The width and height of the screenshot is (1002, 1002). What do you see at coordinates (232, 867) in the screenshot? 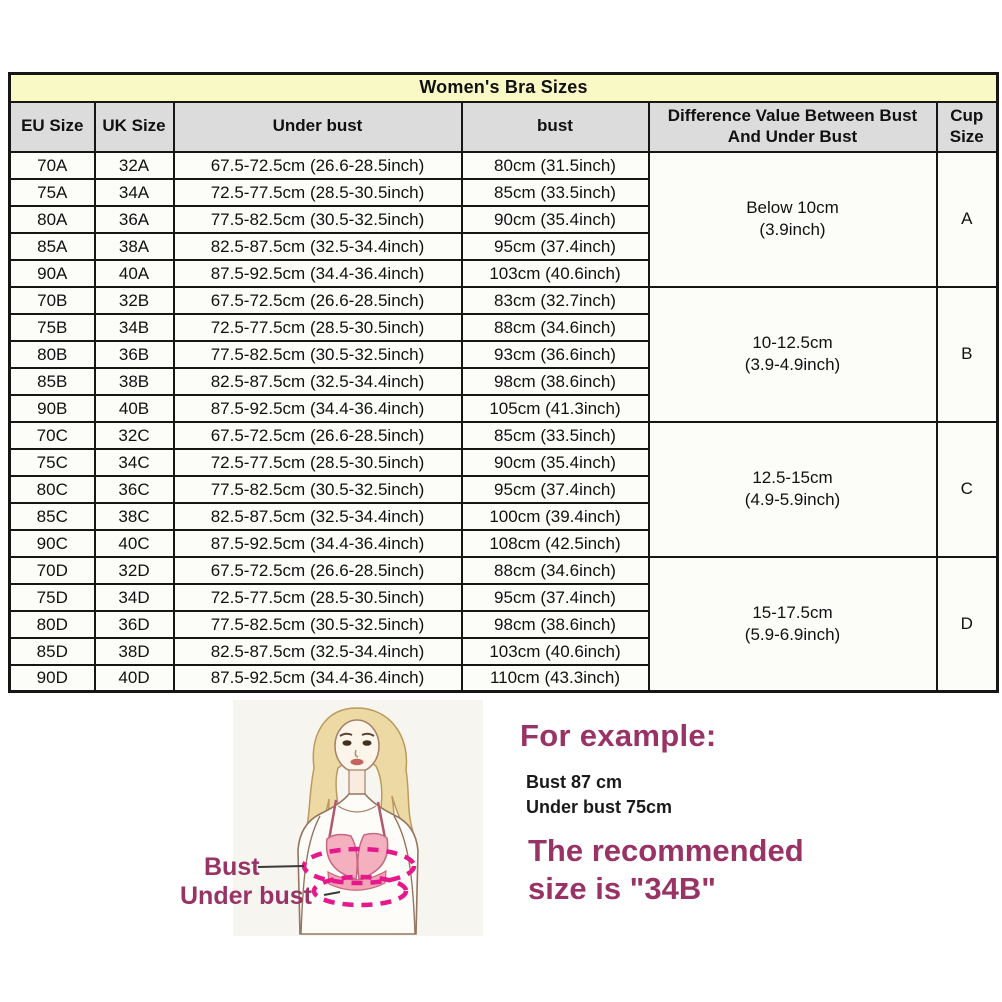
I see `bust-label: Bust` at bounding box center [232, 867].